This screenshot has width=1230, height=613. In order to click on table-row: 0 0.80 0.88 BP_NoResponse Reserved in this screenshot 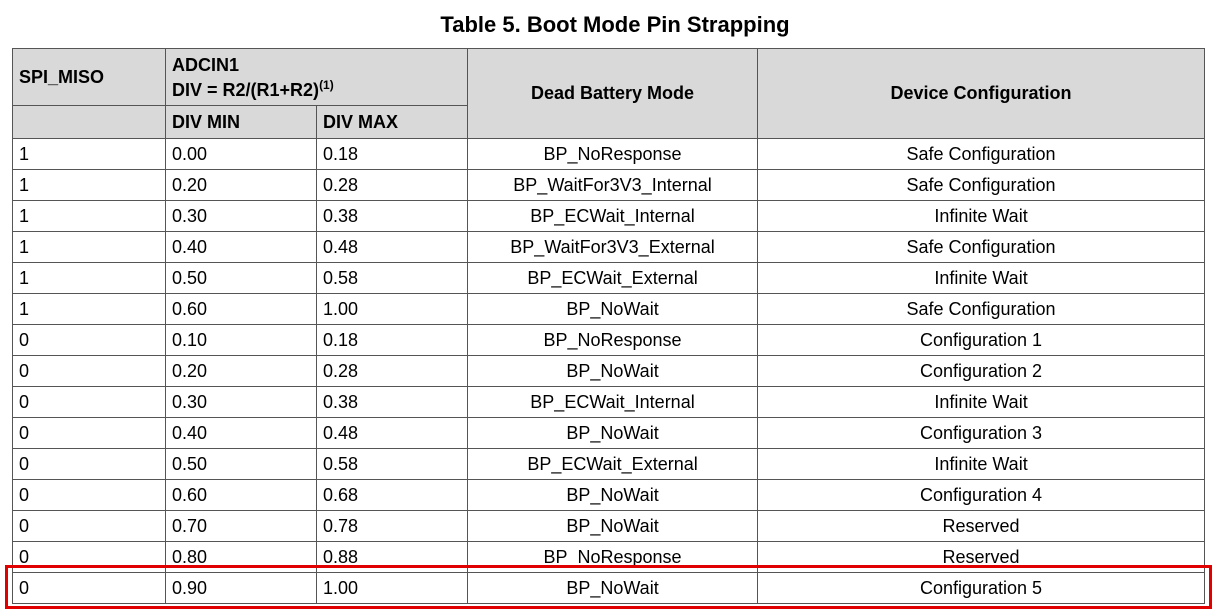, I will do `click(609, 557)`.